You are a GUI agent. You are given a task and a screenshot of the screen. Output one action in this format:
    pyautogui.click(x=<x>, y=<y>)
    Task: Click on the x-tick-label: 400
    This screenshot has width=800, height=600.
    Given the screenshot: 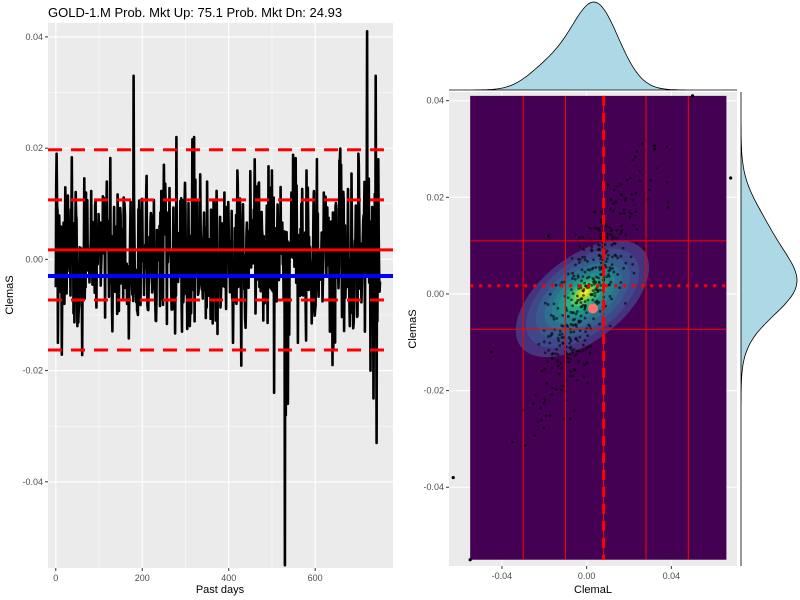 What is the action you would take?
    pyautogui.click(x=228, y=578)
    